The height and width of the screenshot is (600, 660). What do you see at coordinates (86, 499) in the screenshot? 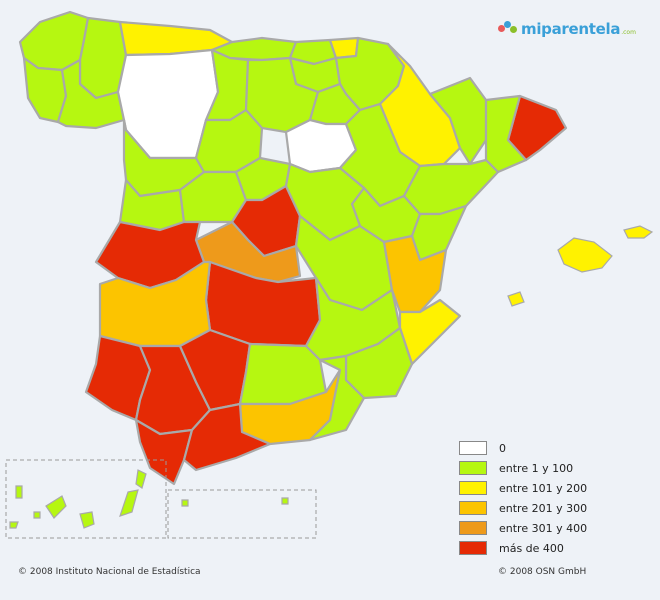
I see `canary-islands-inset` at bounding box center [86, 499].